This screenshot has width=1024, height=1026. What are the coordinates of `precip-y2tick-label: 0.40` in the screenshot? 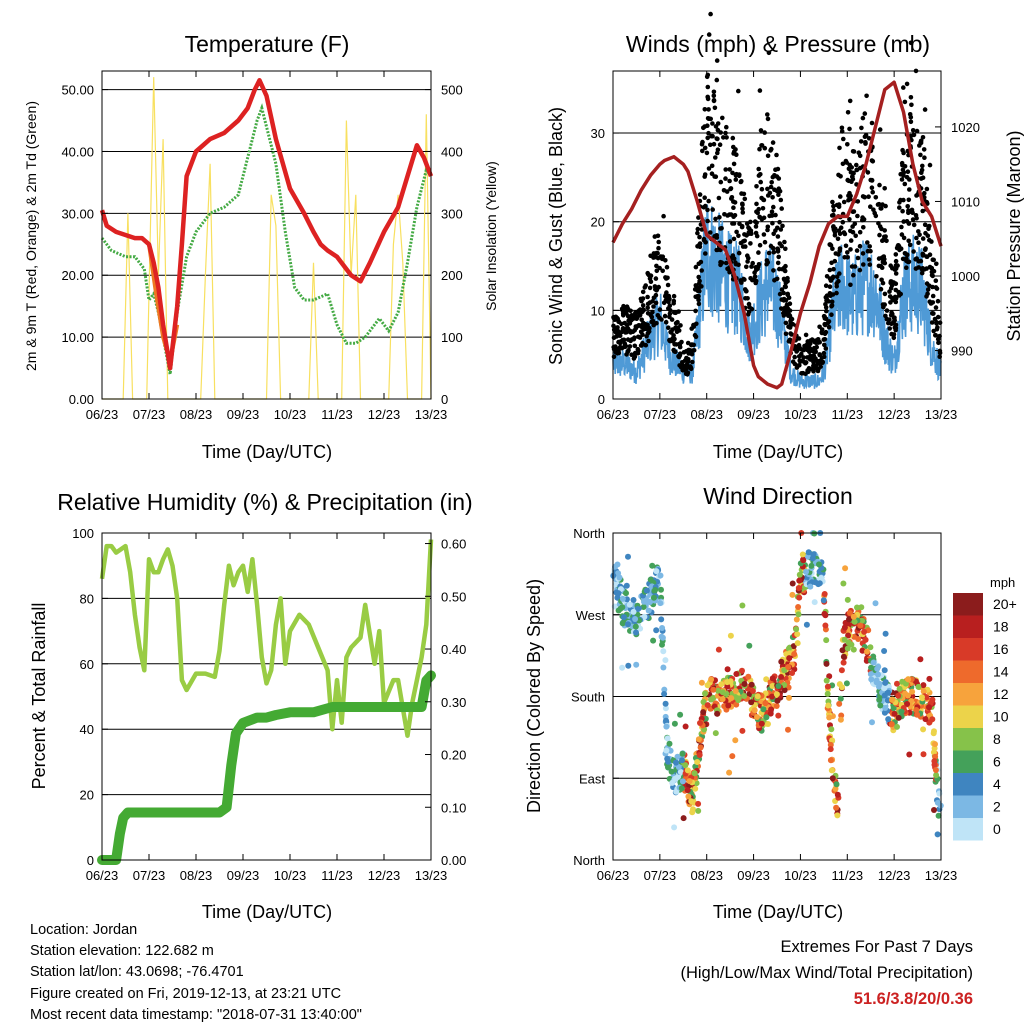 It's located at (453, 649).